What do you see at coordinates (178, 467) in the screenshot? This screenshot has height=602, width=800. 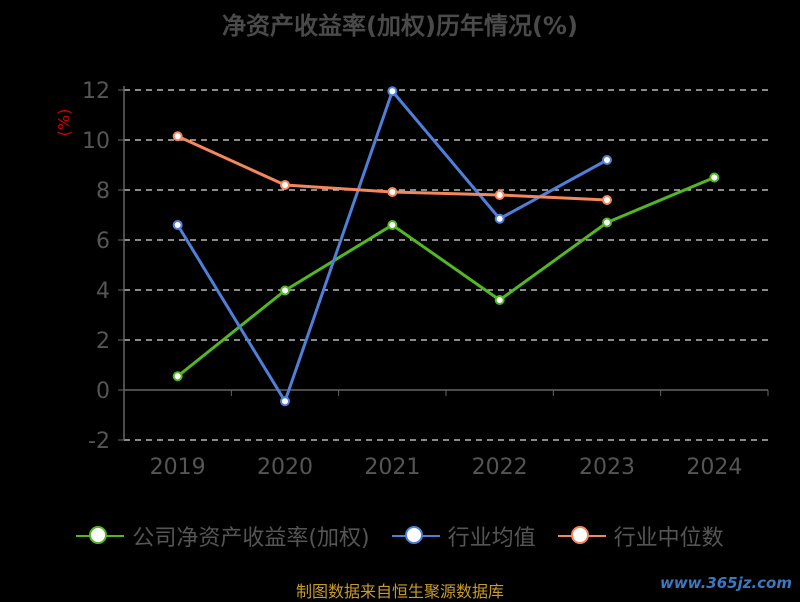 I see `x-tick-label-2019: 2019` at bounding box center [178, 467].